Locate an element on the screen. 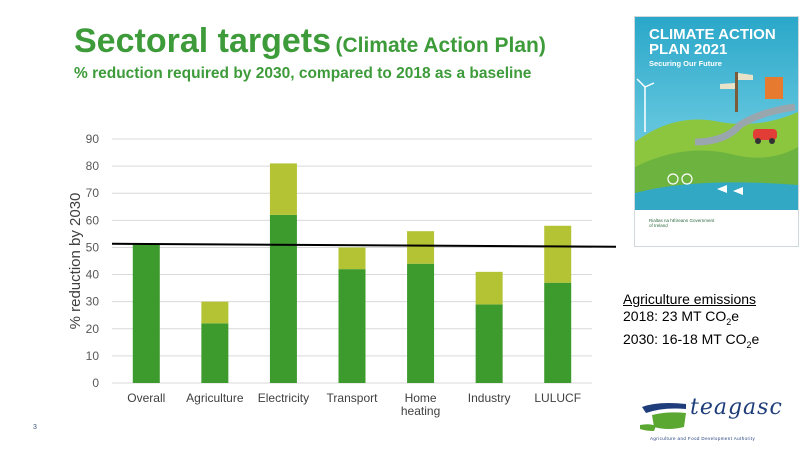 The image size is (801, 450). y-axis-label: % reduction by 2030 is located at coordinates (75, 261).